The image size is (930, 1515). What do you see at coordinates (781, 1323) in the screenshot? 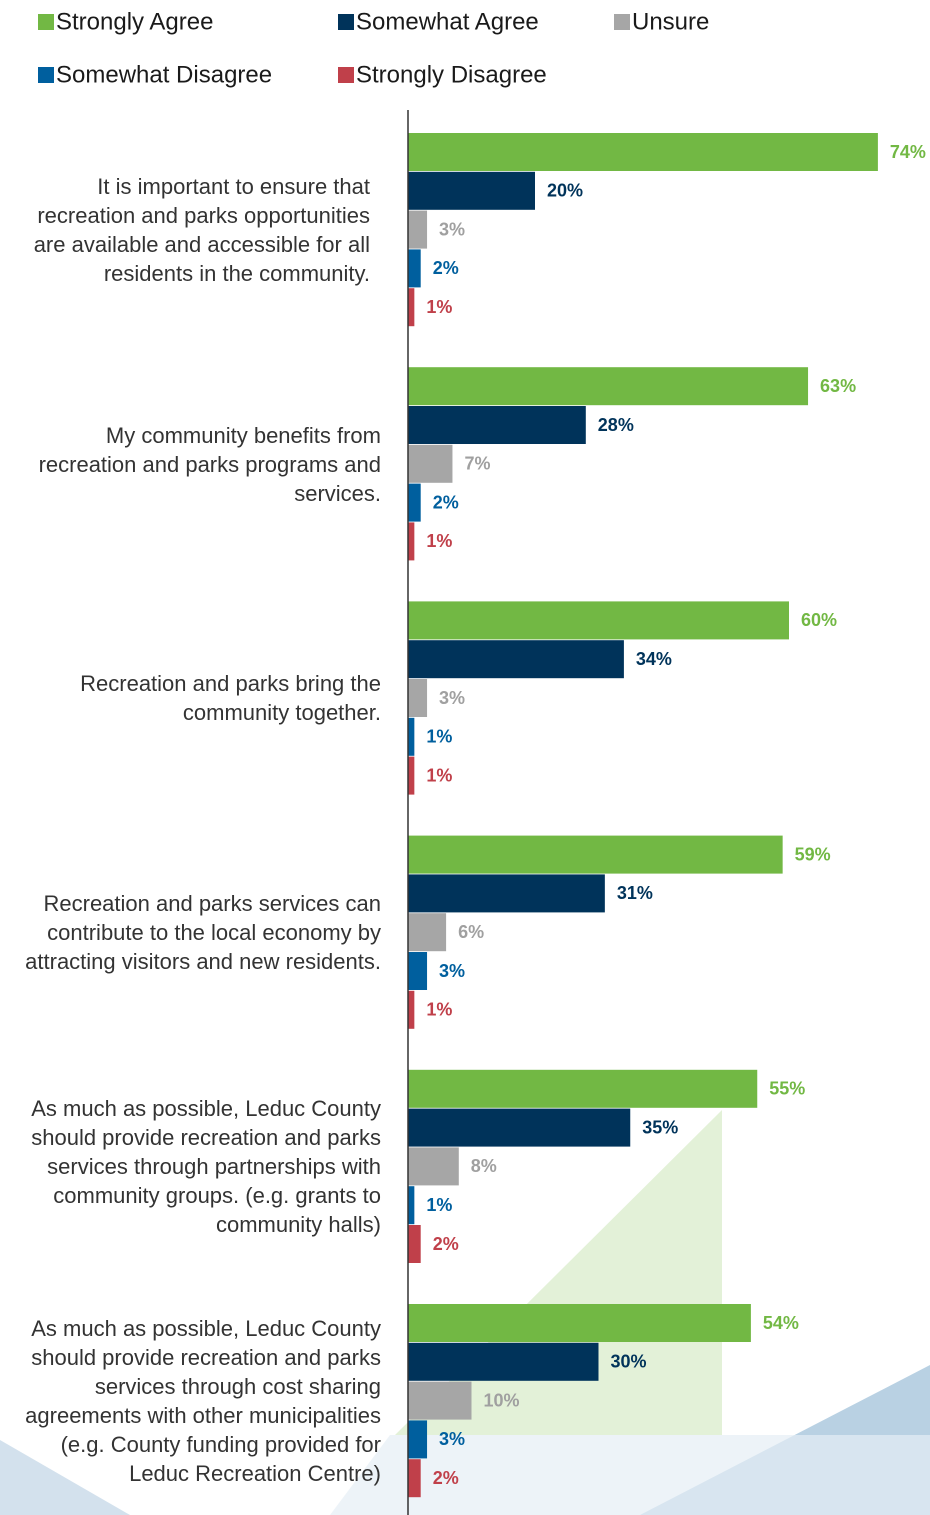
I see `value-label: 54%` at bounding box center [781, 1323].